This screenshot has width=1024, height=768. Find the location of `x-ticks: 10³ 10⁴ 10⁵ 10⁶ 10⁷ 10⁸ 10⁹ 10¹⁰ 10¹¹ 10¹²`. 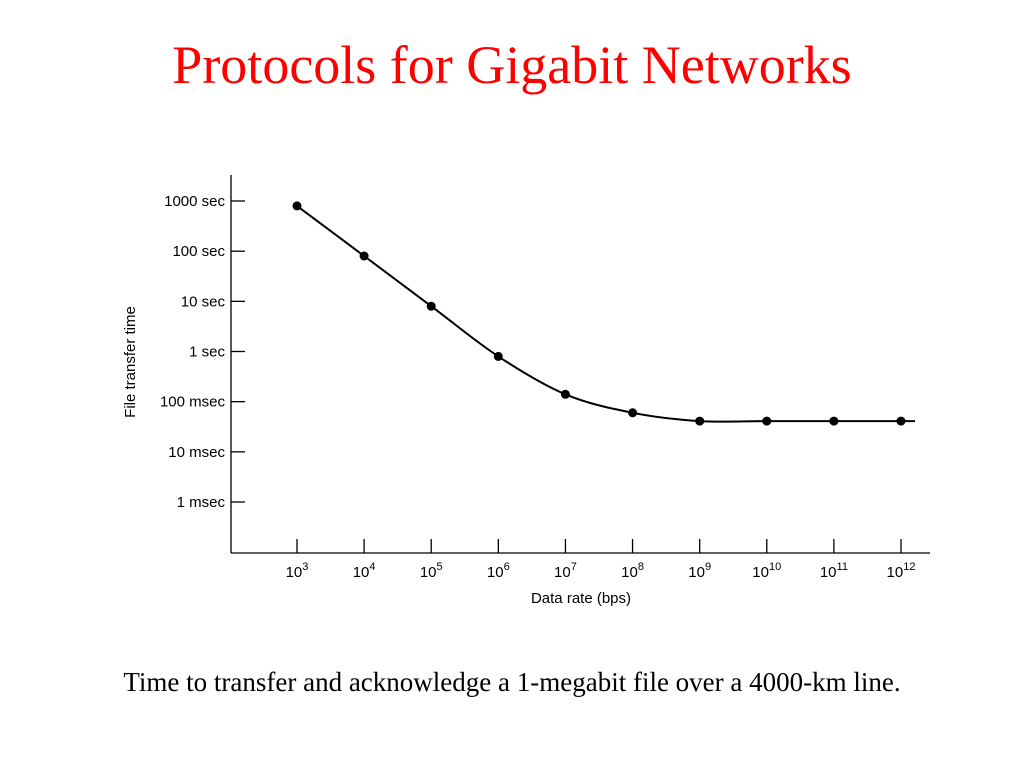

x-ticks: 10³ 10⁴ 10⁵ 10⁶ 10⁷ 10⁸ 10⁹ 10¹⁰ 10¹¹ 10¹² is located at coordinates (601, 560).